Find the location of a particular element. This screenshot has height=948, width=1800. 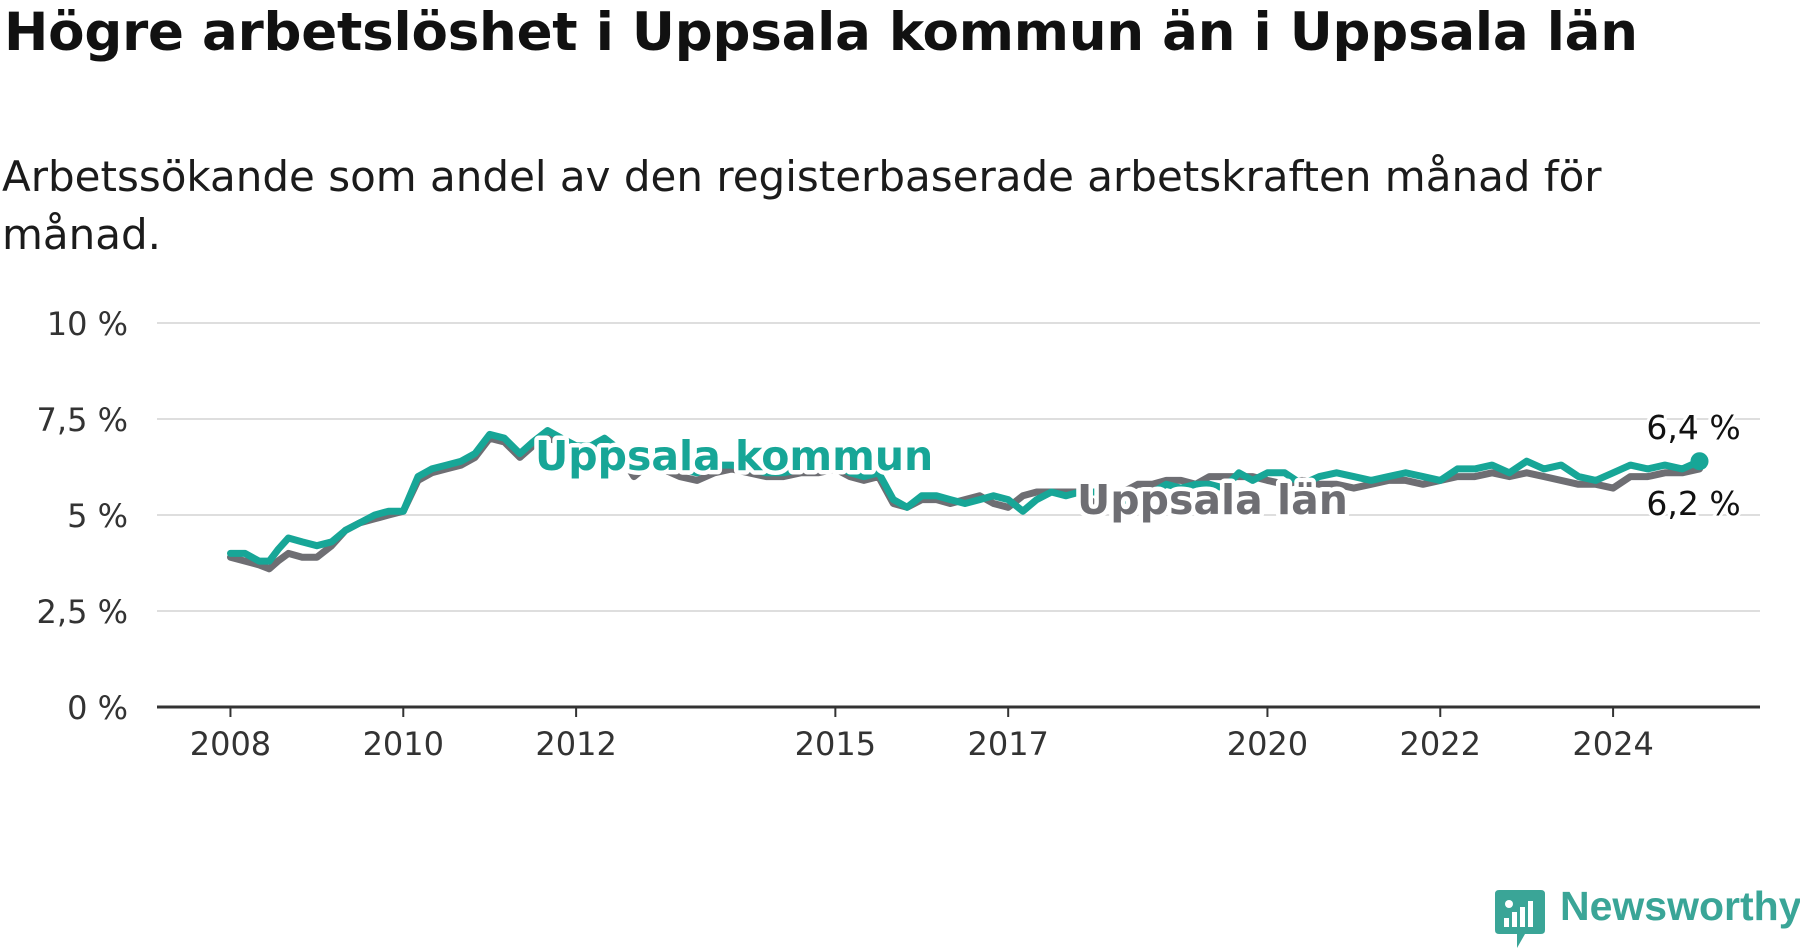

x-tick-label: 2024 is located at coordinates (1612, 744).